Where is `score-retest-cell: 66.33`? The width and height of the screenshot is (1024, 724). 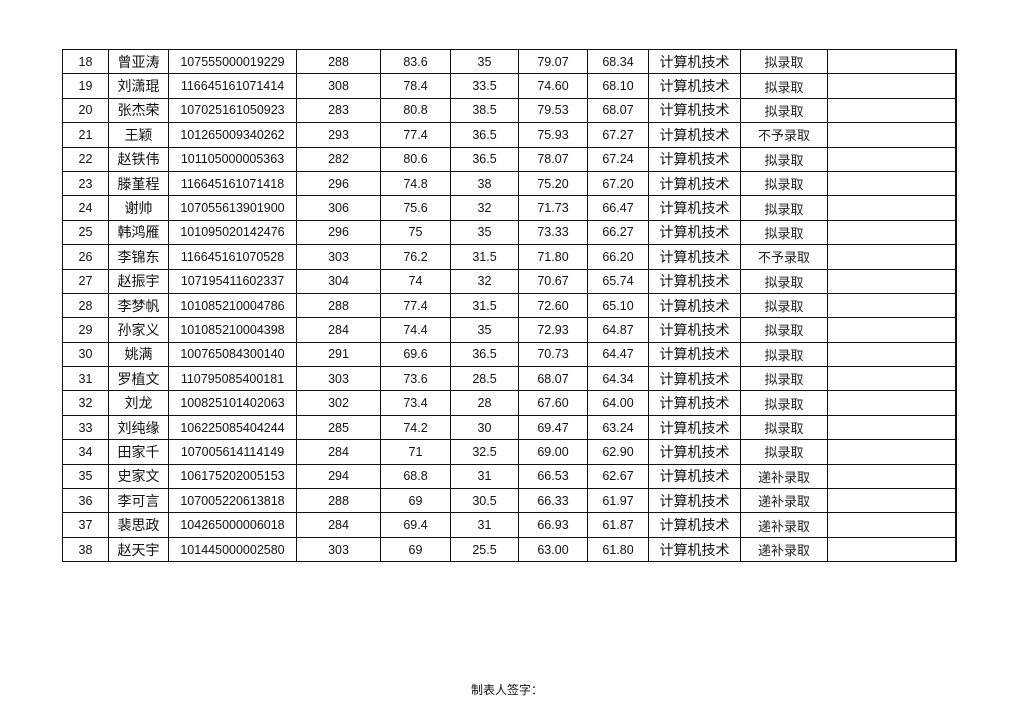 score-retest-cell: 66.33 is located at coordinates (553, 501).